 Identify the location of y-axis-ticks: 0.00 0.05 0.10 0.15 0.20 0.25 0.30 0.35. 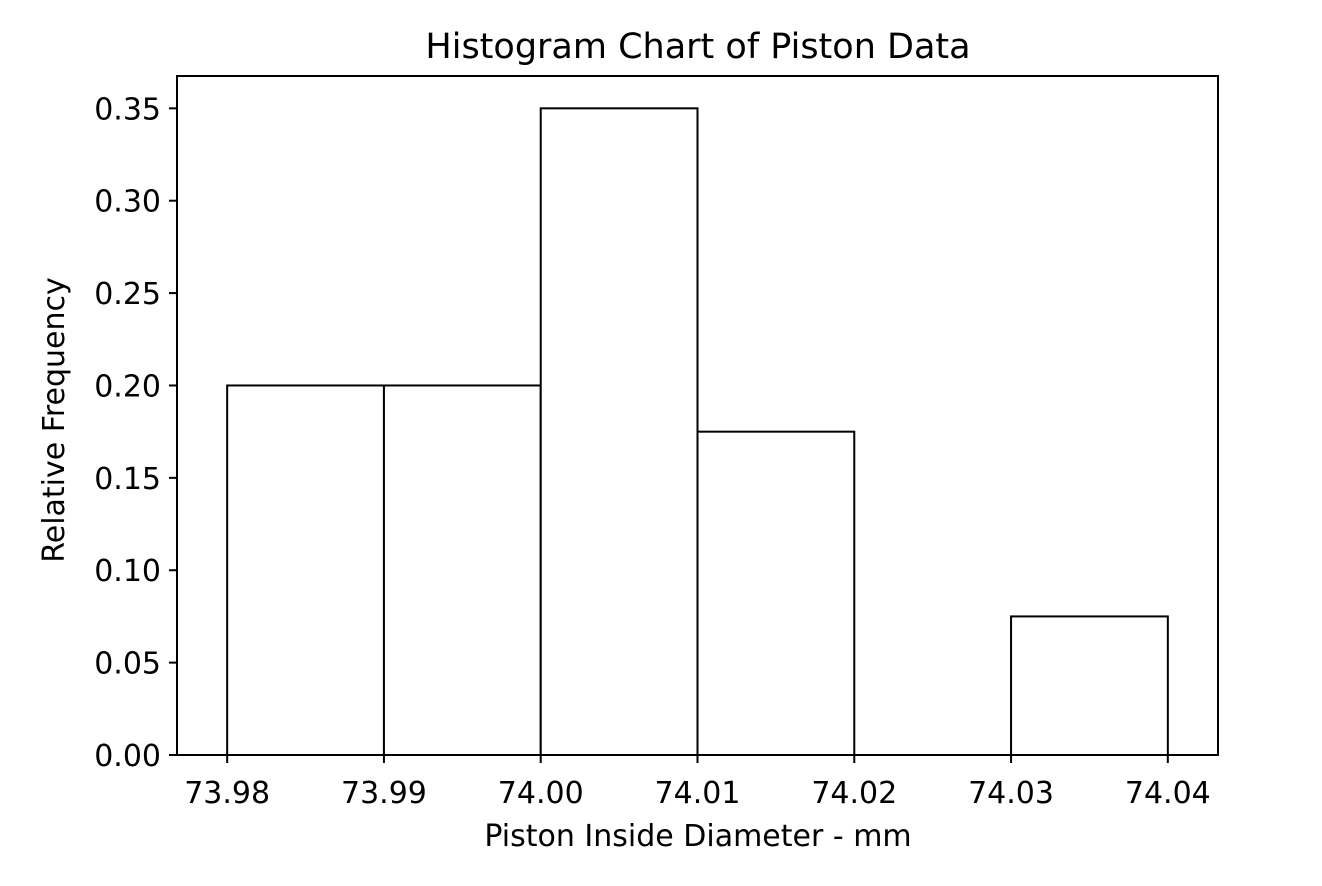
(135, 433).